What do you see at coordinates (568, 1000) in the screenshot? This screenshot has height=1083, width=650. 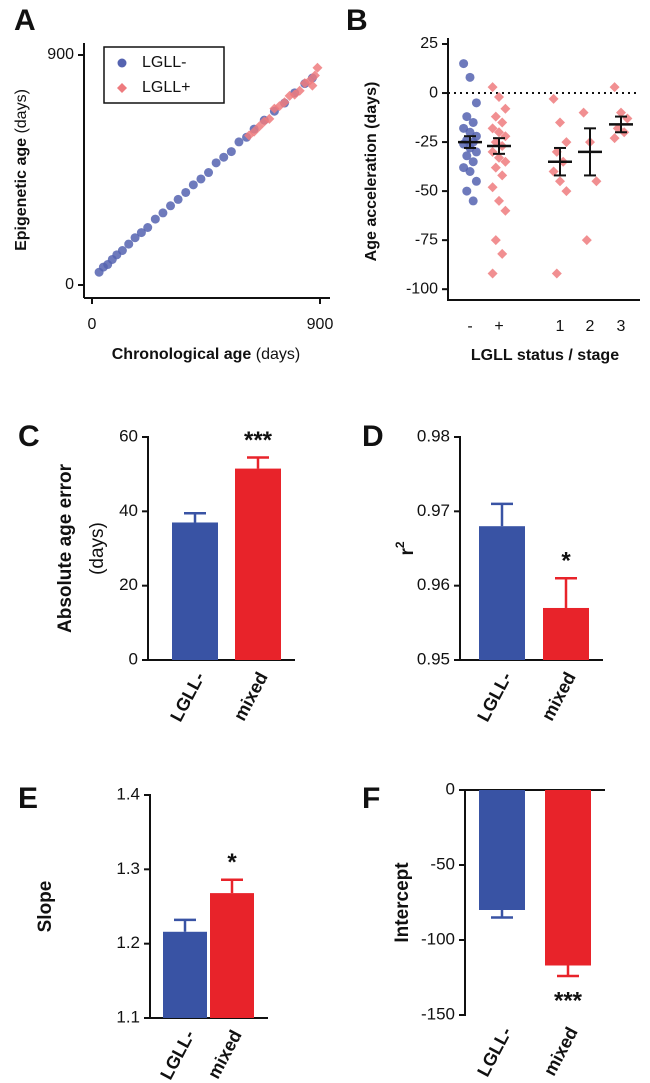 I see `significance-label: ***` at bounding box center [568, 1000].